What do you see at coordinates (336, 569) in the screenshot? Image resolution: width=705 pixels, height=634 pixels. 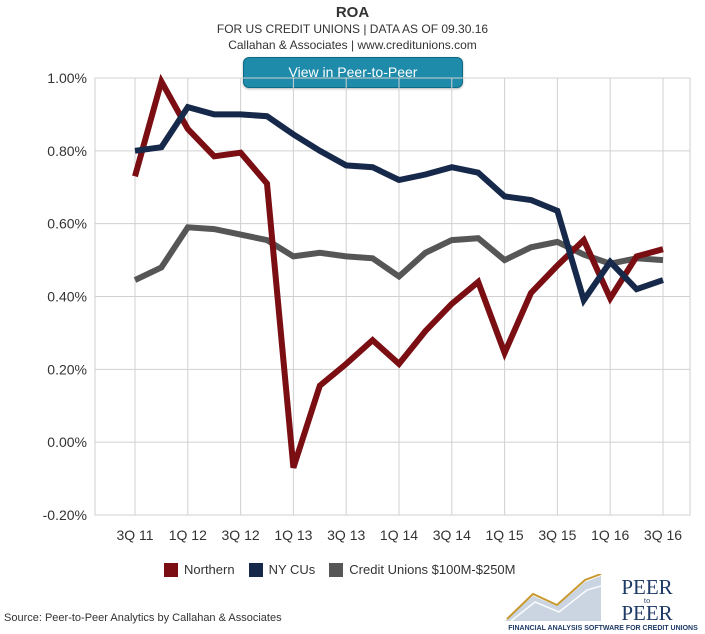 I see `legend-swatch-credit-unions` at bounding box center [336, 569].